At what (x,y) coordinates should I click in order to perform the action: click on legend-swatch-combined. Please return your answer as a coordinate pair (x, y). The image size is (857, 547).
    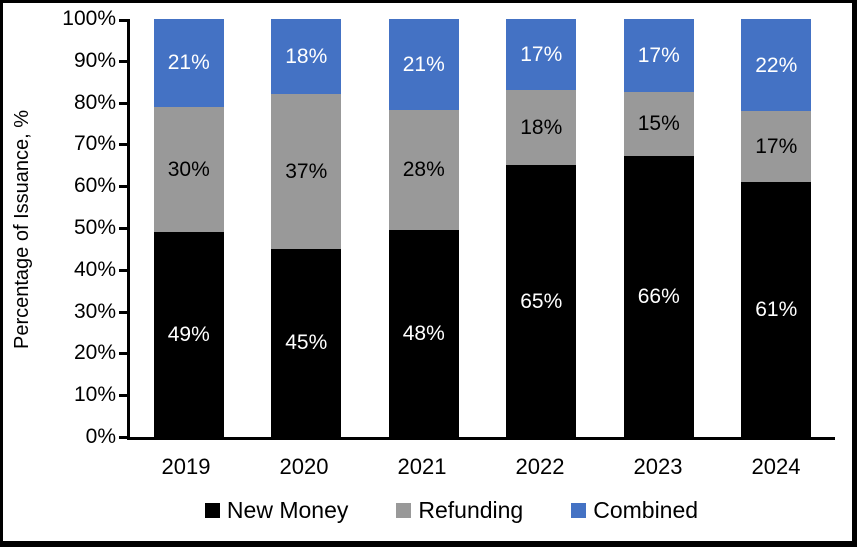
    Looking at the image, I should click on (579, 510).